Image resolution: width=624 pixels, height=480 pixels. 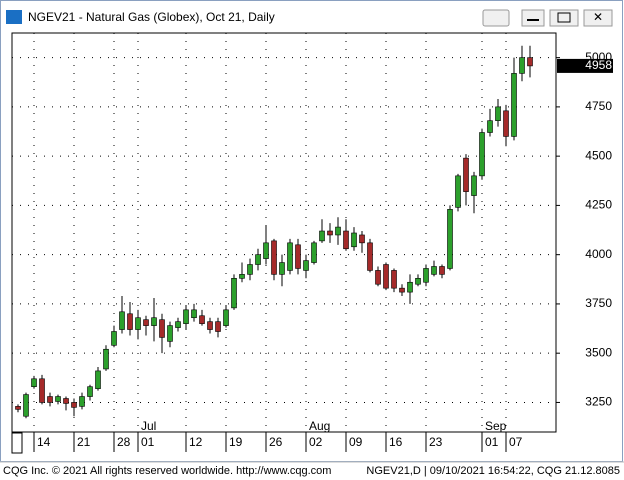 I want to click on app-icon, so click(x=14, y=17).